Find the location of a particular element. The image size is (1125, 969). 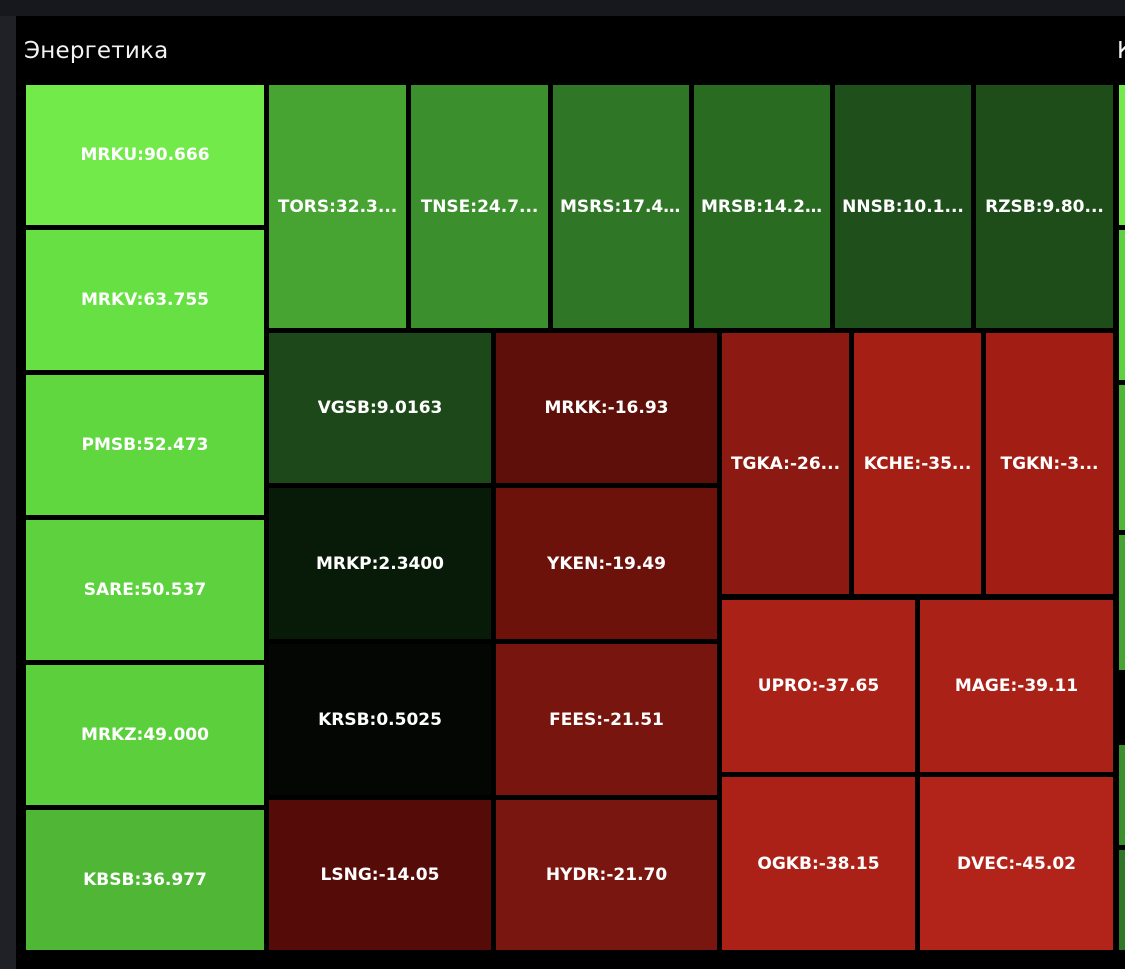

tile-label: UPRO:-37.65 is located at coordinates (818, 686).